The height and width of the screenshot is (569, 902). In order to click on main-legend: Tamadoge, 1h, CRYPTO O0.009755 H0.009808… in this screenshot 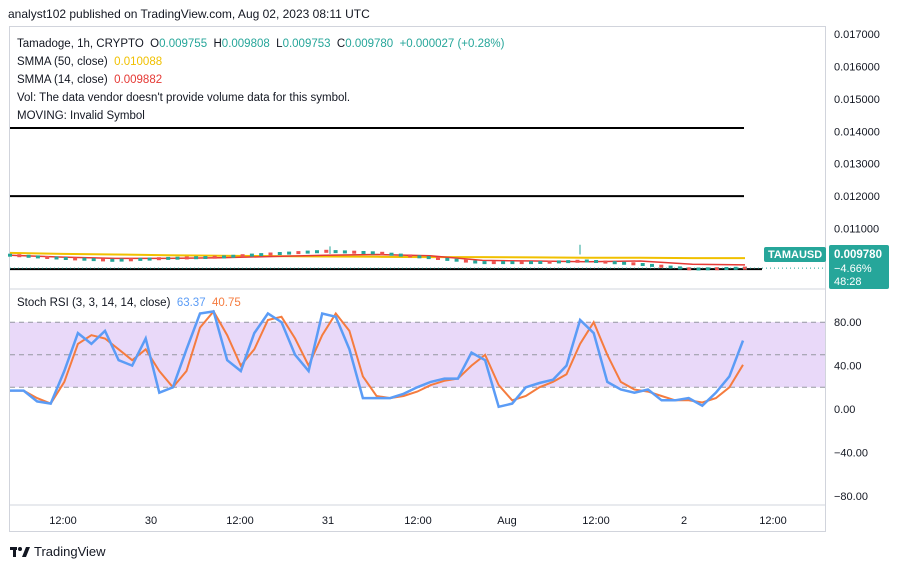, I will do `click(260, 80)`.